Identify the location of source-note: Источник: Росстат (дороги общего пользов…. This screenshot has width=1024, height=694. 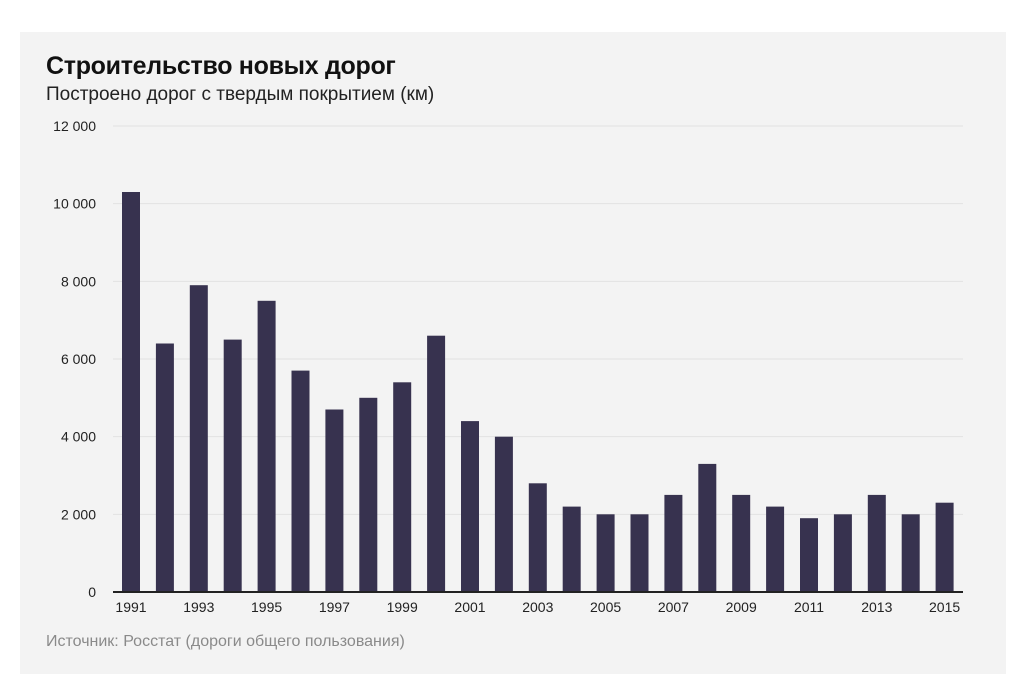
(225, 641).